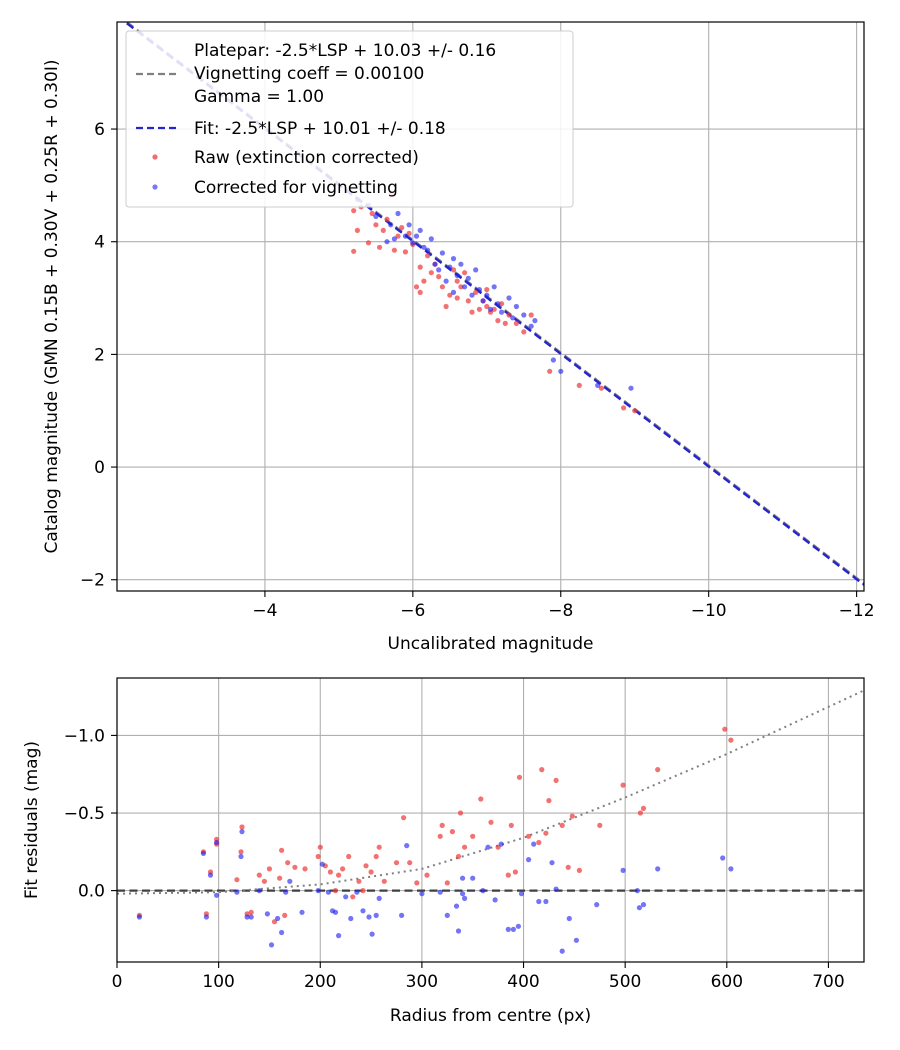 Image resolution: width=900 pixels, height=1050 pixels. What do you see at coordinates (99, 355) in the screenshot?
I see `y-tick-label: 2` at bounding box center [99, 355].